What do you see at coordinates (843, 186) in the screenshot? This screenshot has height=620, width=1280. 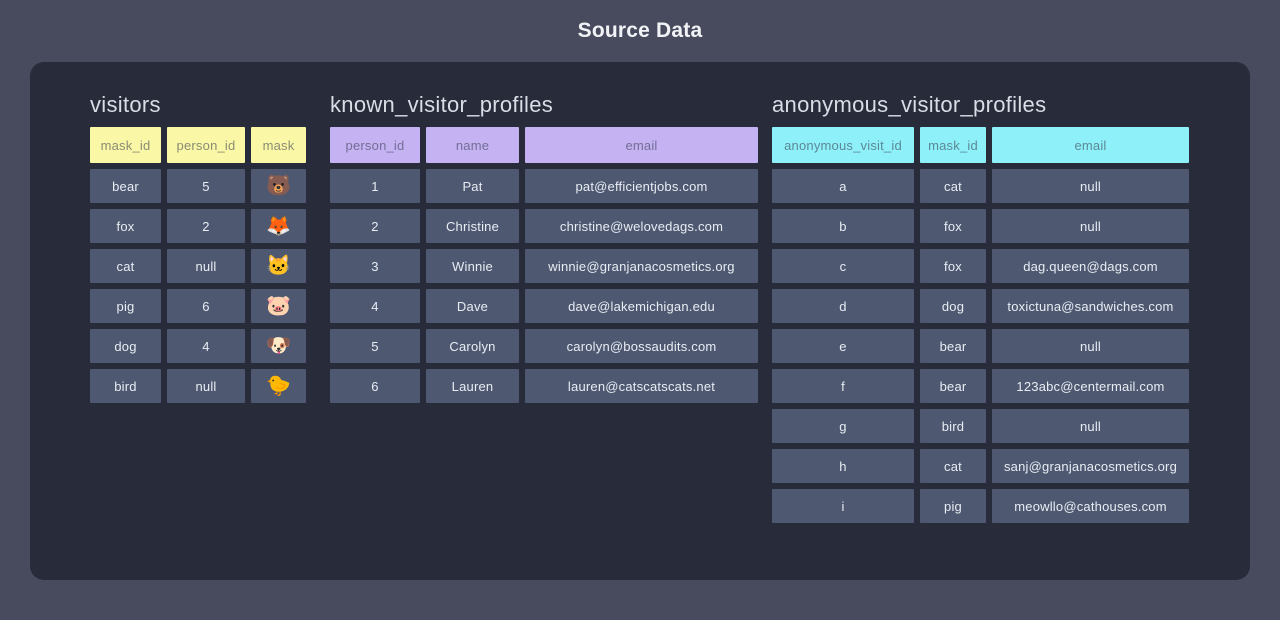 I see `cell-anonymous_visit_id: a` at bounding box center [843, 186].